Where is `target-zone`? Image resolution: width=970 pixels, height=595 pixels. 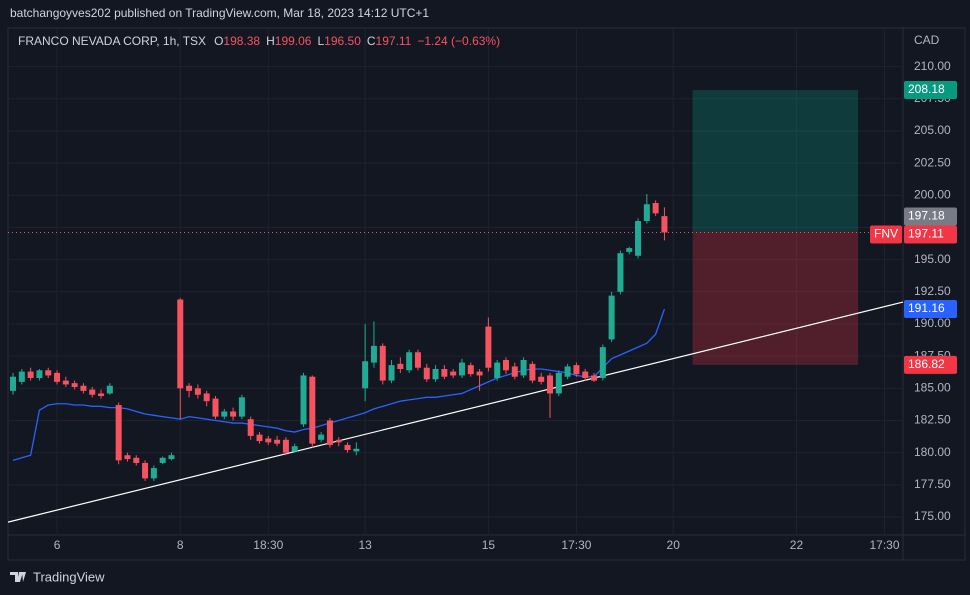 target-zone is located at coordinates (775, 161).